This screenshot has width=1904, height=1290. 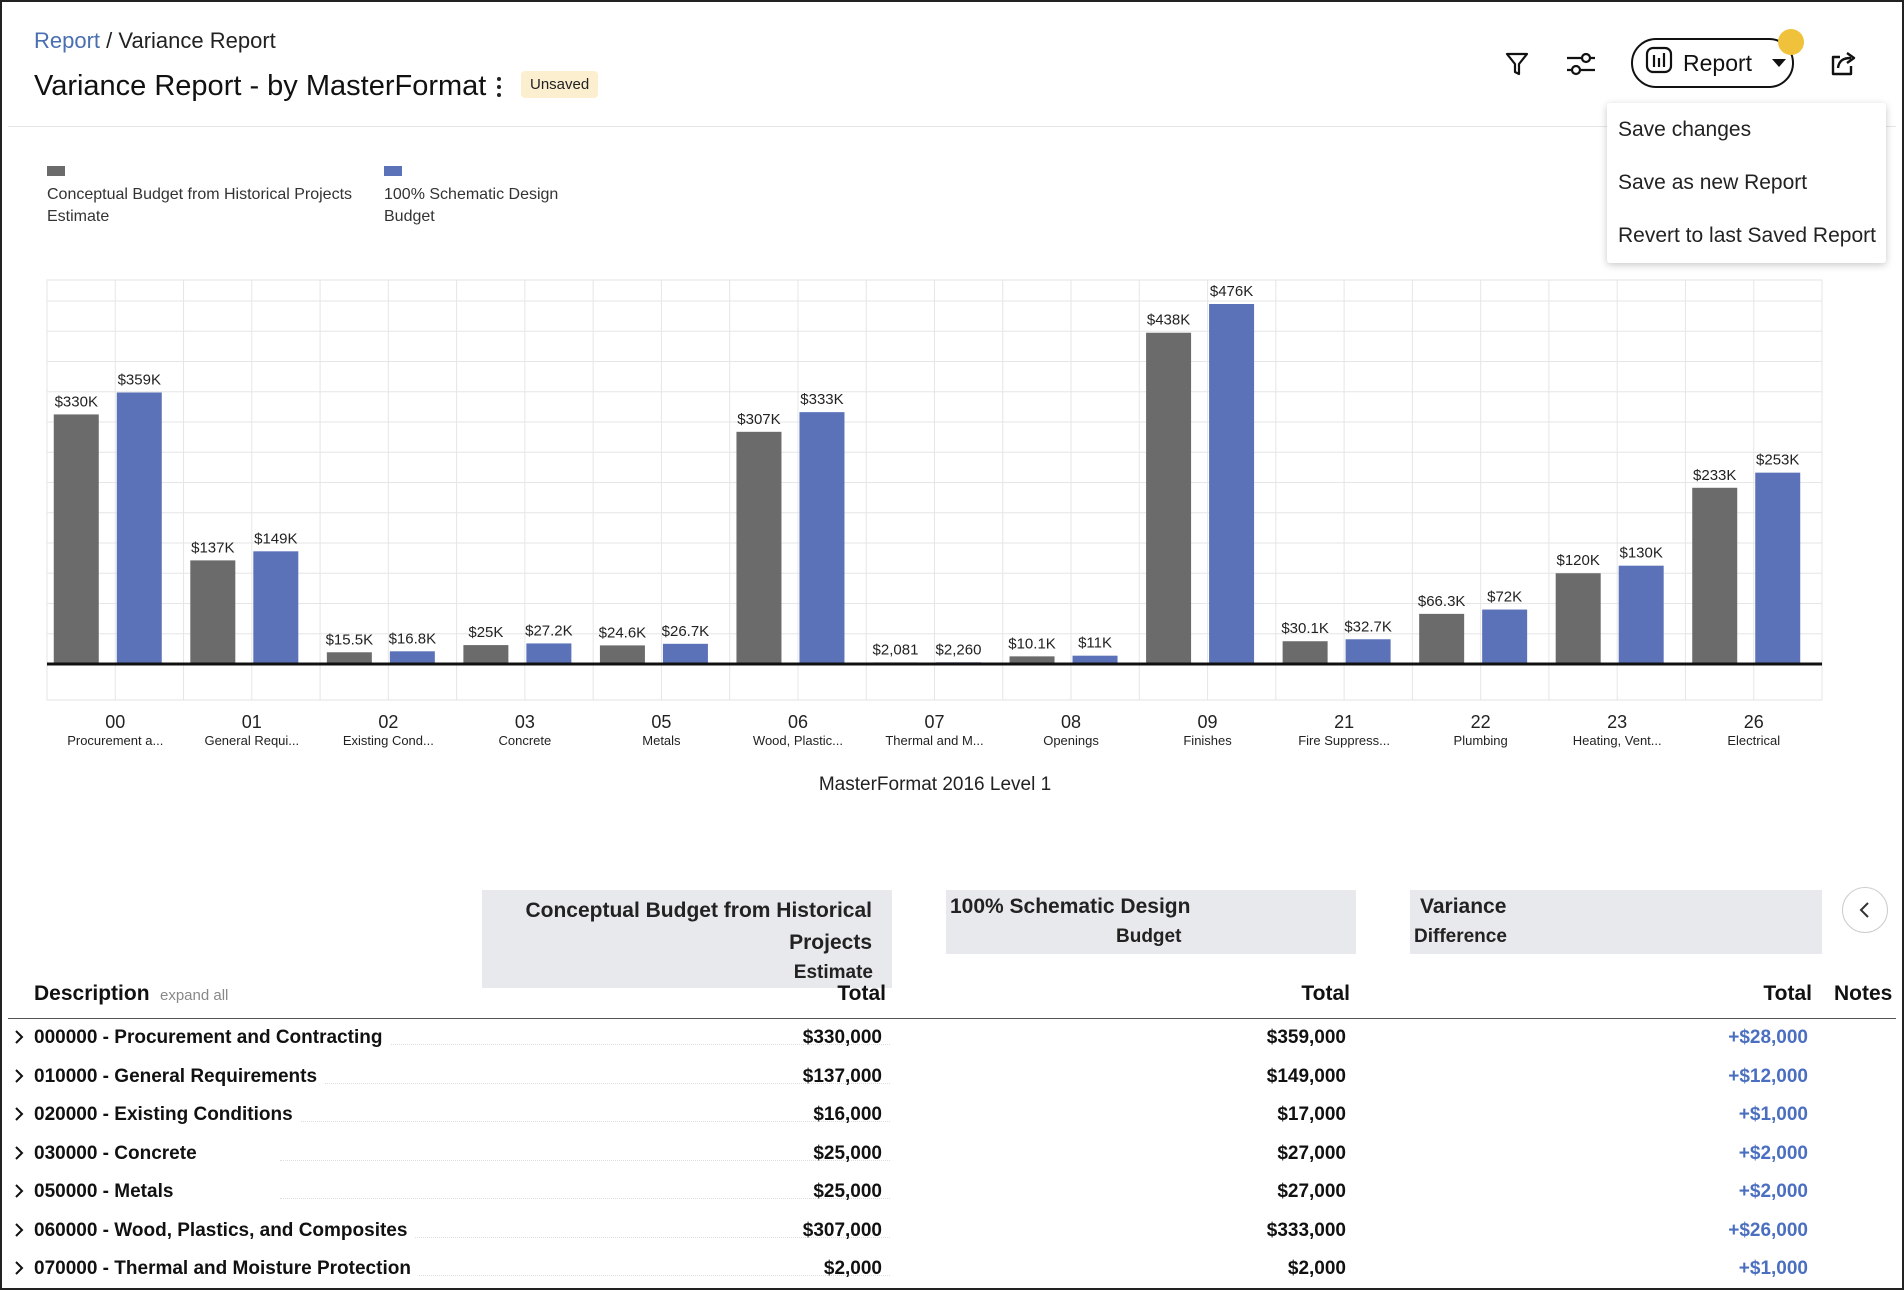 I want to click on x-tick-sublabel: Openings, so click(x=1071, y=740).